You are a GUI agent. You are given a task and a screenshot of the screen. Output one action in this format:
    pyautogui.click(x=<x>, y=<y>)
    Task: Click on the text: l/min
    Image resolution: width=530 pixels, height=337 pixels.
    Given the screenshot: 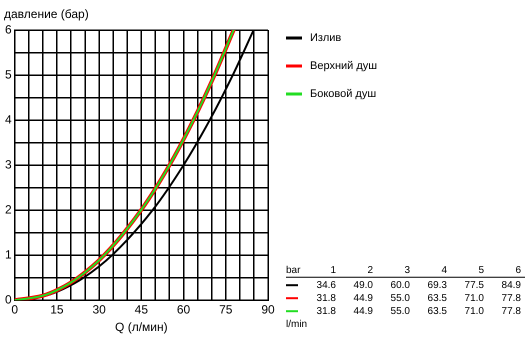 What is the action you would take?
    pyautogui.click(x=297, y=324)
    